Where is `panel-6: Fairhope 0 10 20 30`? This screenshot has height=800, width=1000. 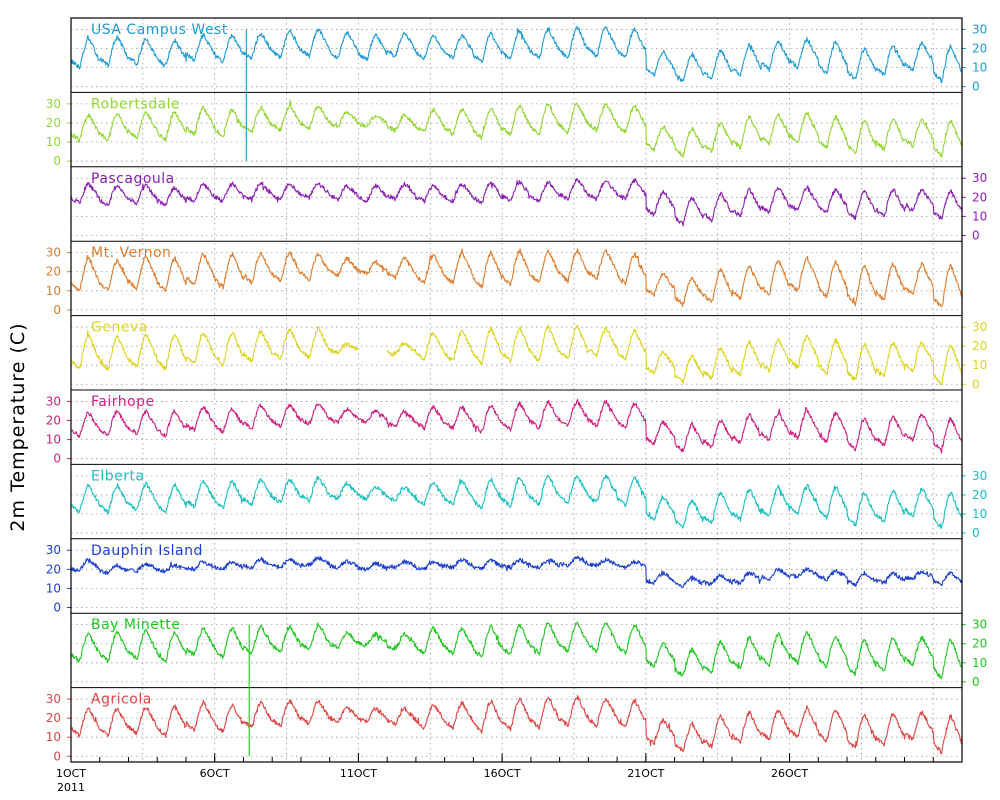 panel-6: Fairhope 0 10 20 30 is located at coordinates (504, 430).